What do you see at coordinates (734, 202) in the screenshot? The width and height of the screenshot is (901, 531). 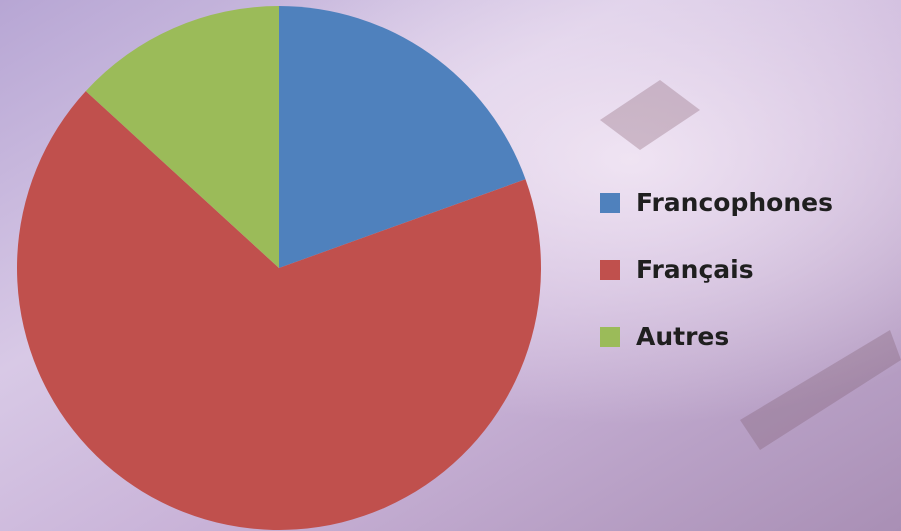 I see `legend-label: Francophones` at bounding box center [734, 202].